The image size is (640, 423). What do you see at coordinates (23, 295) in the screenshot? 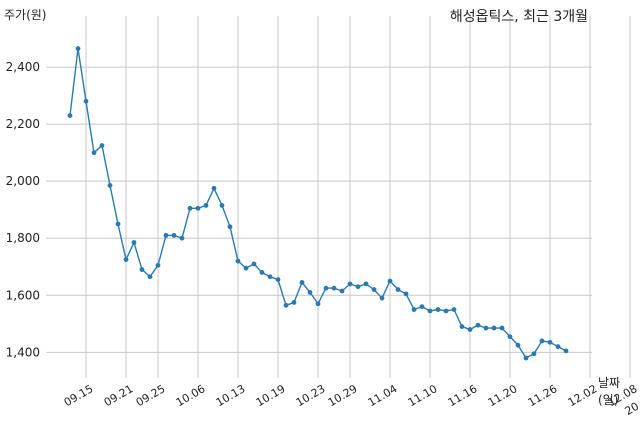
I see `y-tick-label: 1,600` at bounding box center [23, 295].